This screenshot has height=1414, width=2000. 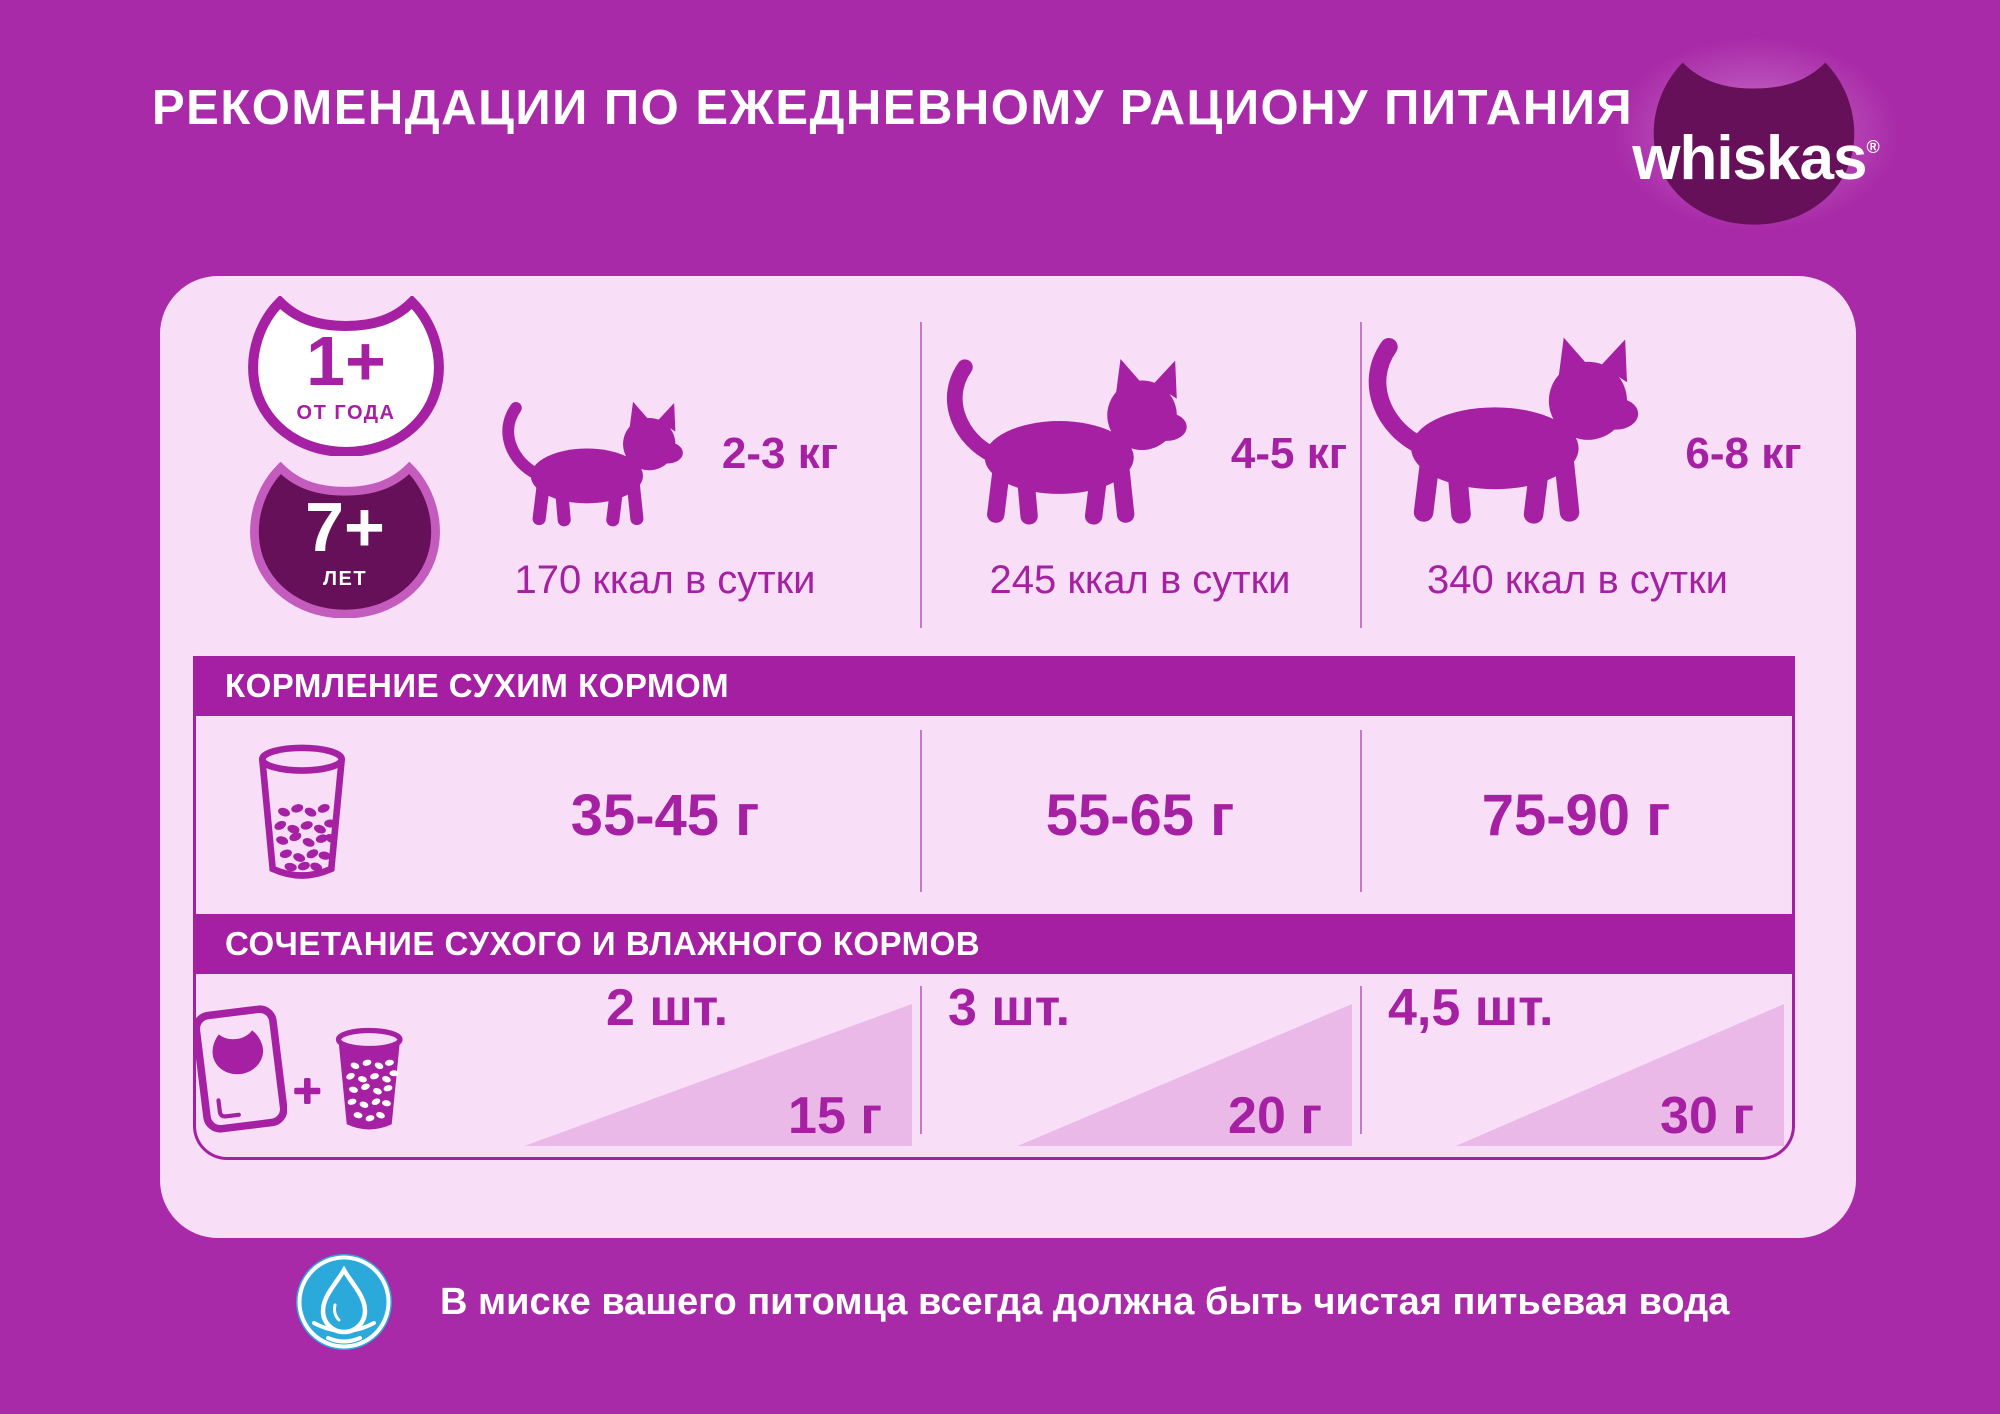 I want to click on mixed-food-cell, so click(x=301, y=1067).